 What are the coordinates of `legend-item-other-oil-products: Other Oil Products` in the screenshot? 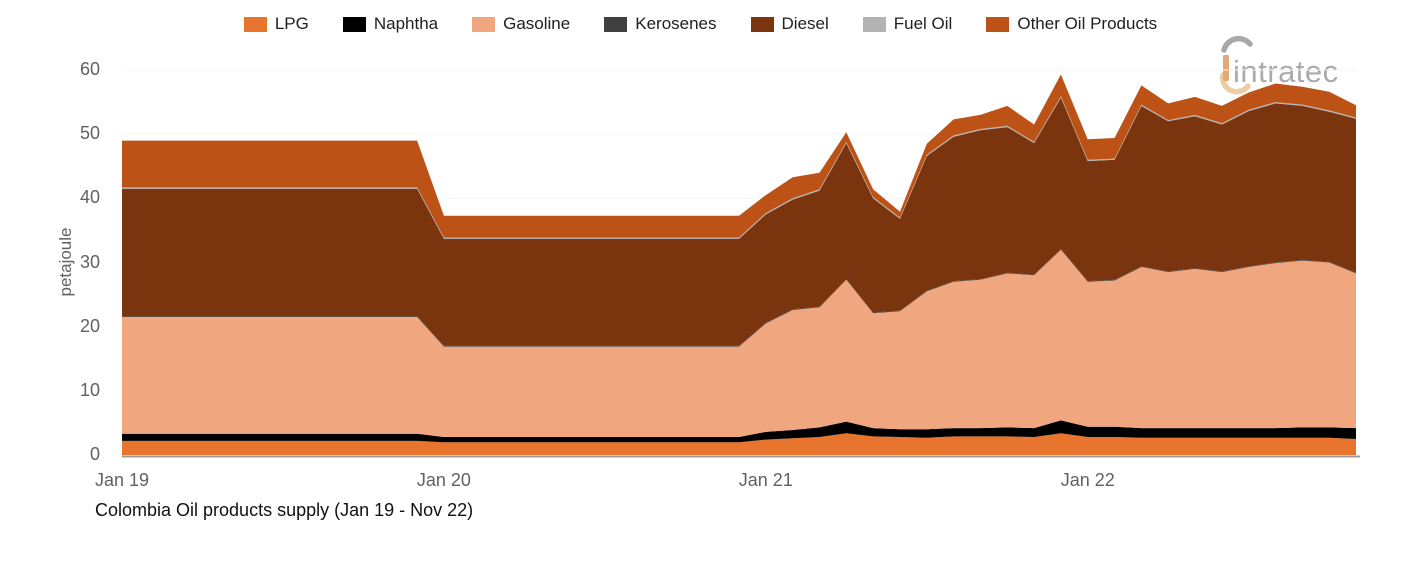 It's located at (1071, 24).